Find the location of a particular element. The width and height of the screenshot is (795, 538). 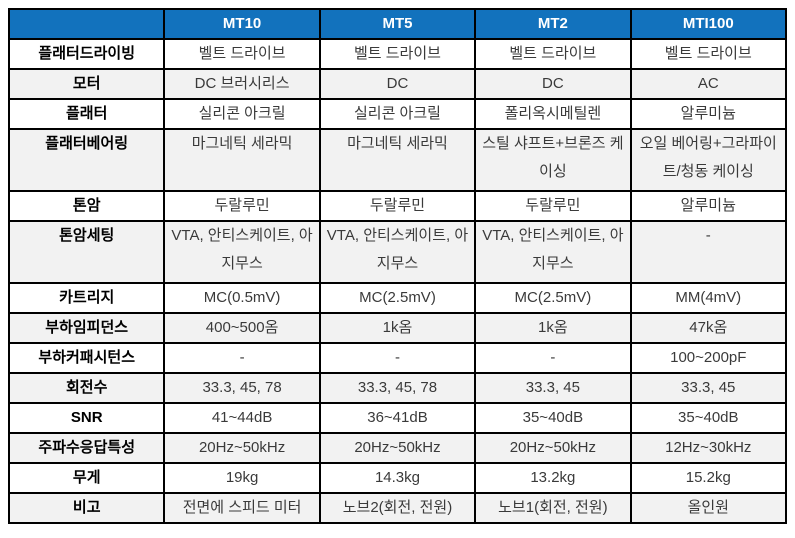

column-header-mt10: MT10 is located at coordinates (242, 24).